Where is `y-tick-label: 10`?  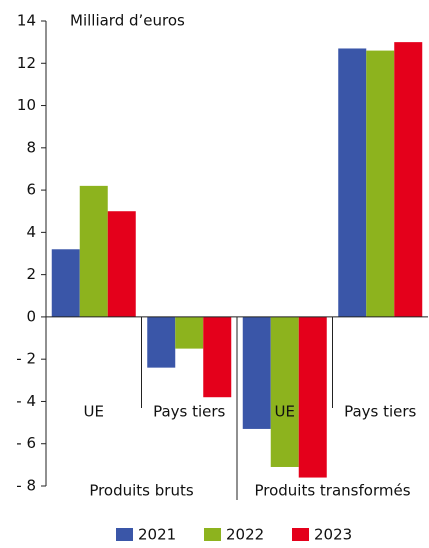
y-tick-label: 10 is located at coordinates (26, 105).